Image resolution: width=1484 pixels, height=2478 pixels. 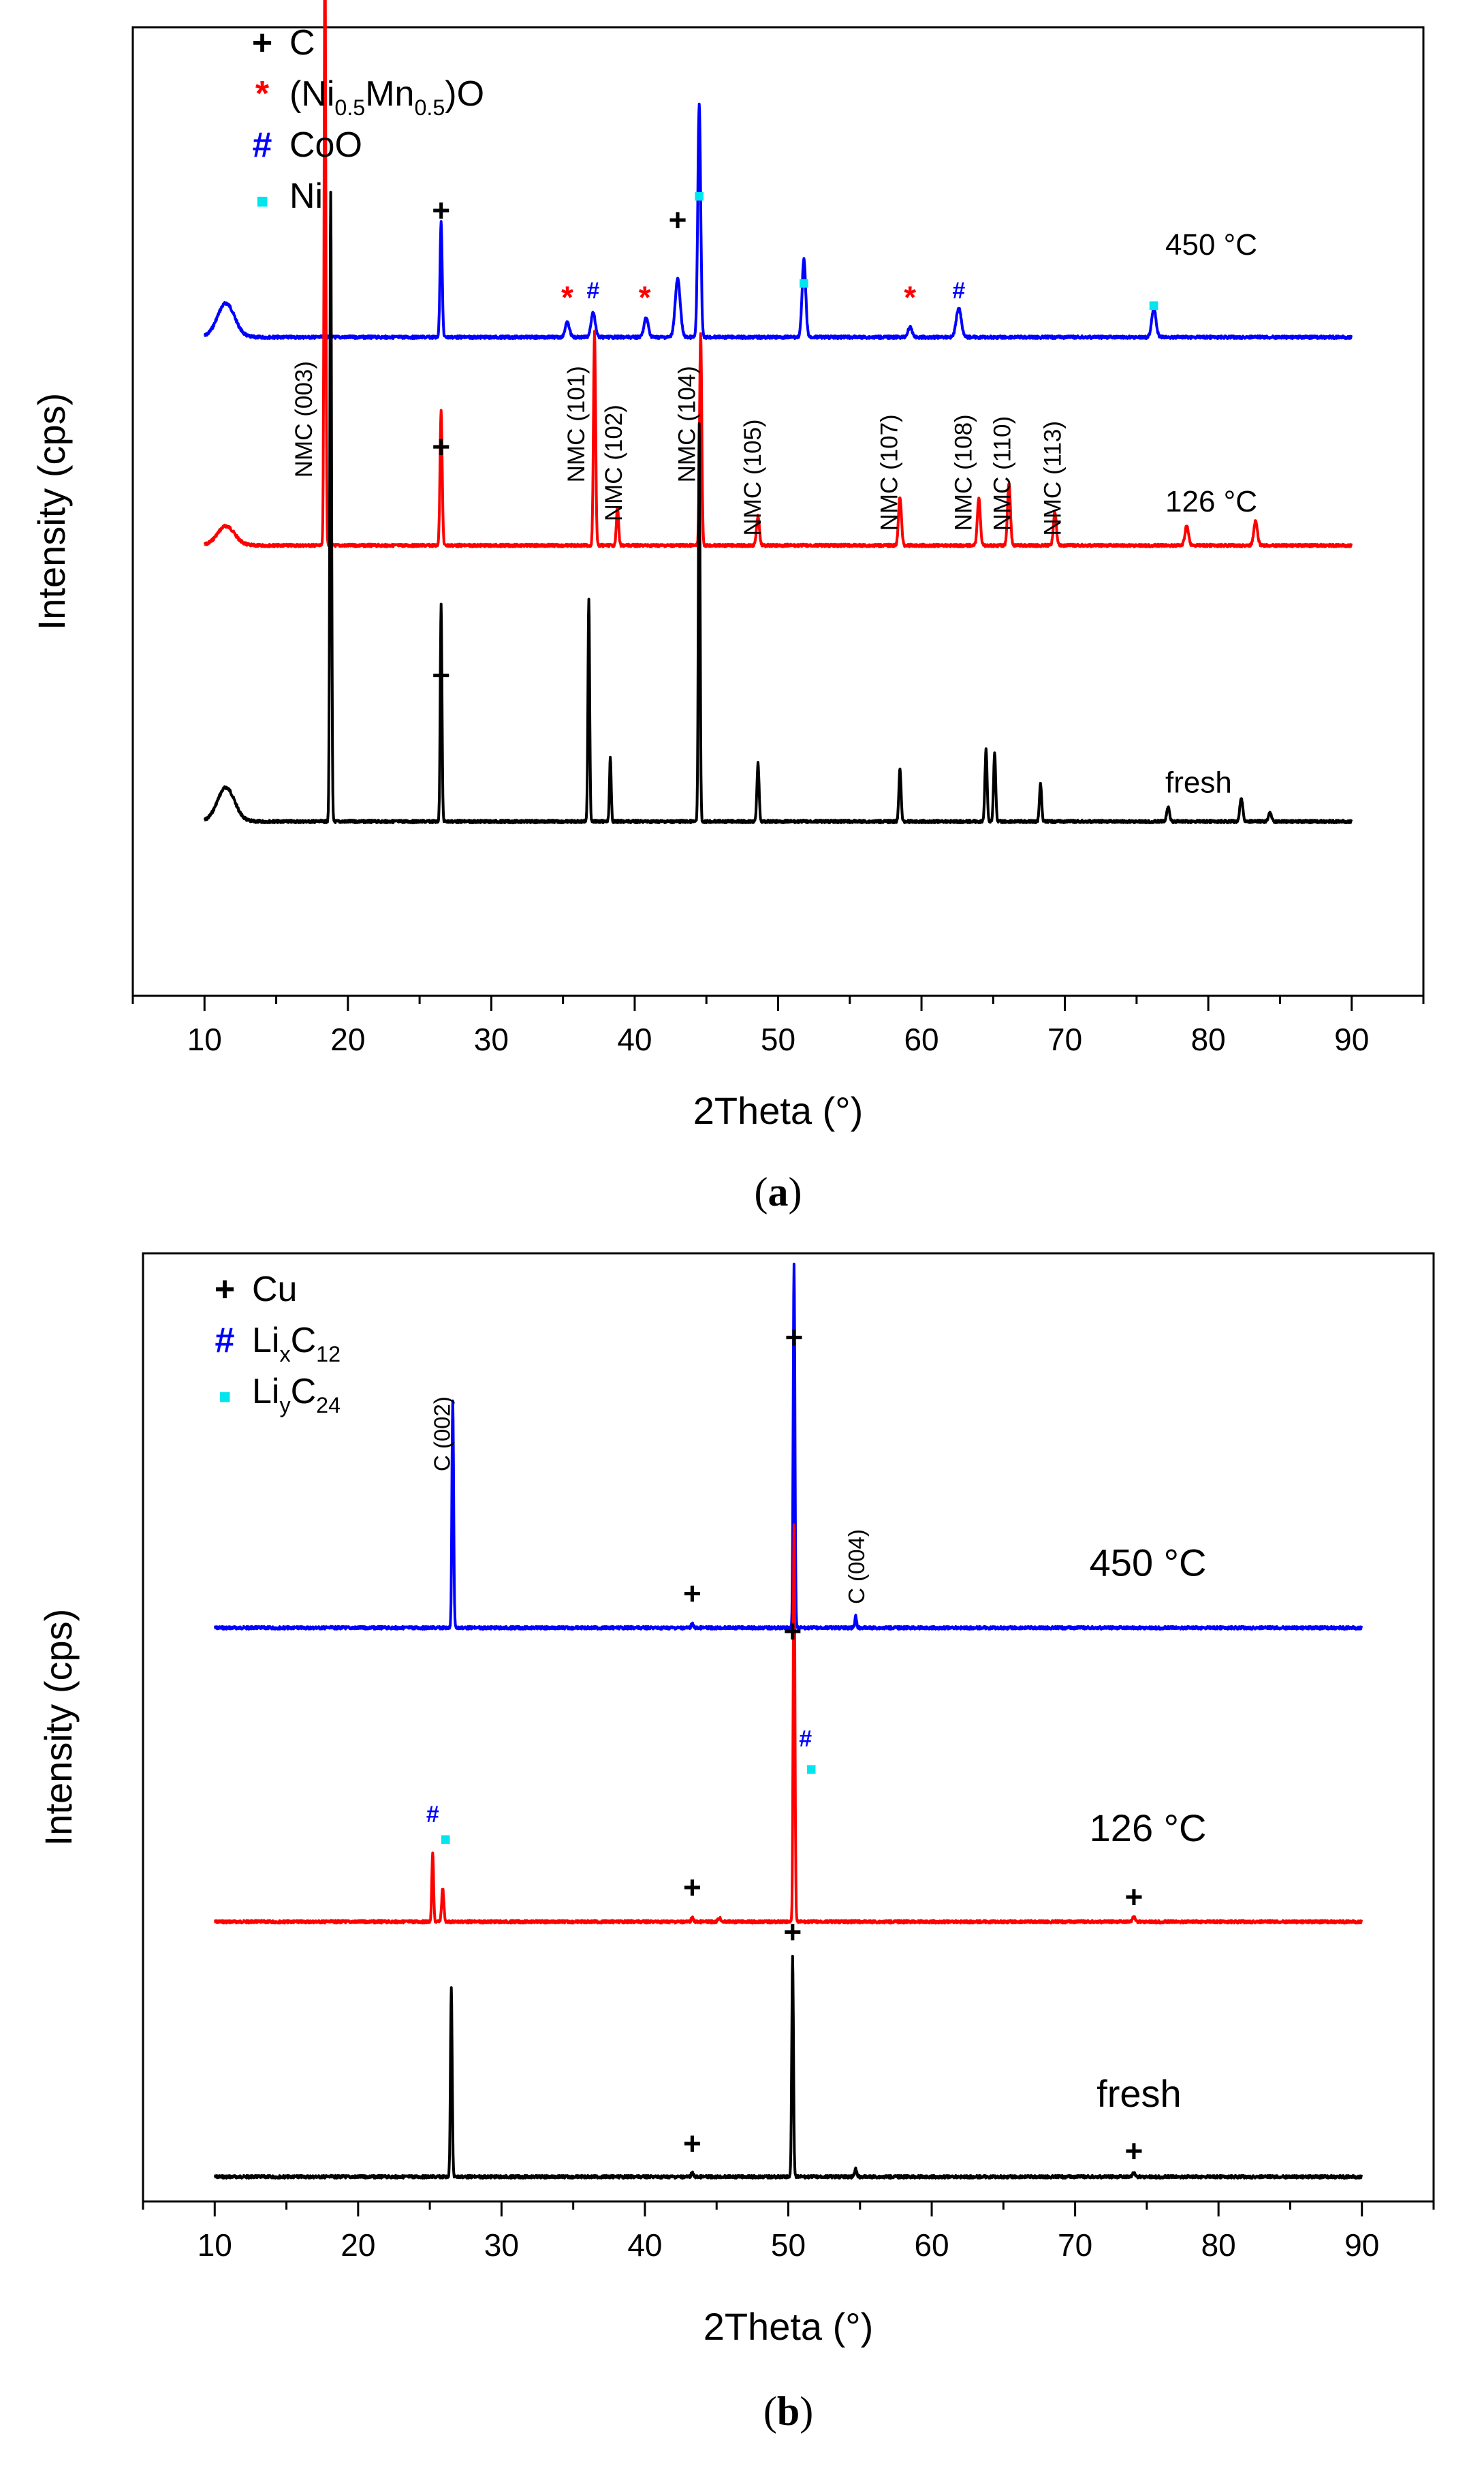 I want to click on panel-caption-a: (a), so click(x=778, y=1192).